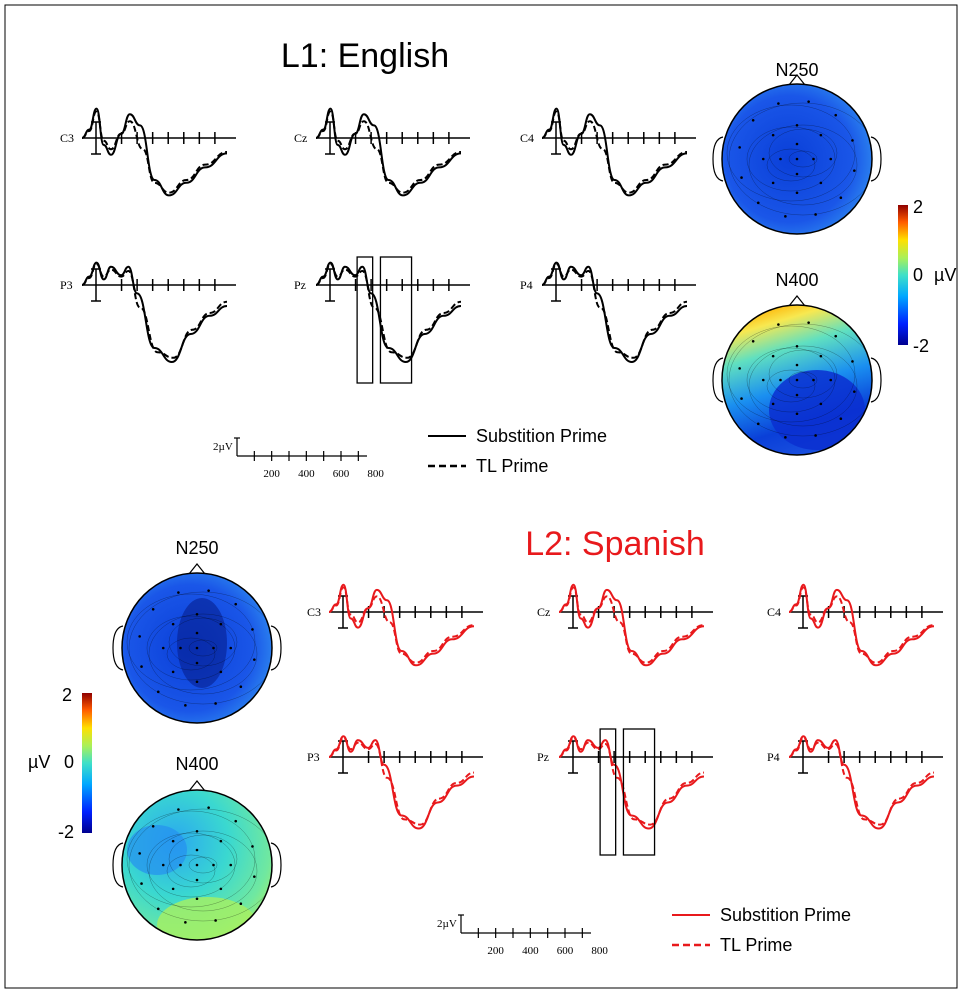 The height and width of the screenshot is (993, 962). I want to click on topomap-blob, so click(202, 643).